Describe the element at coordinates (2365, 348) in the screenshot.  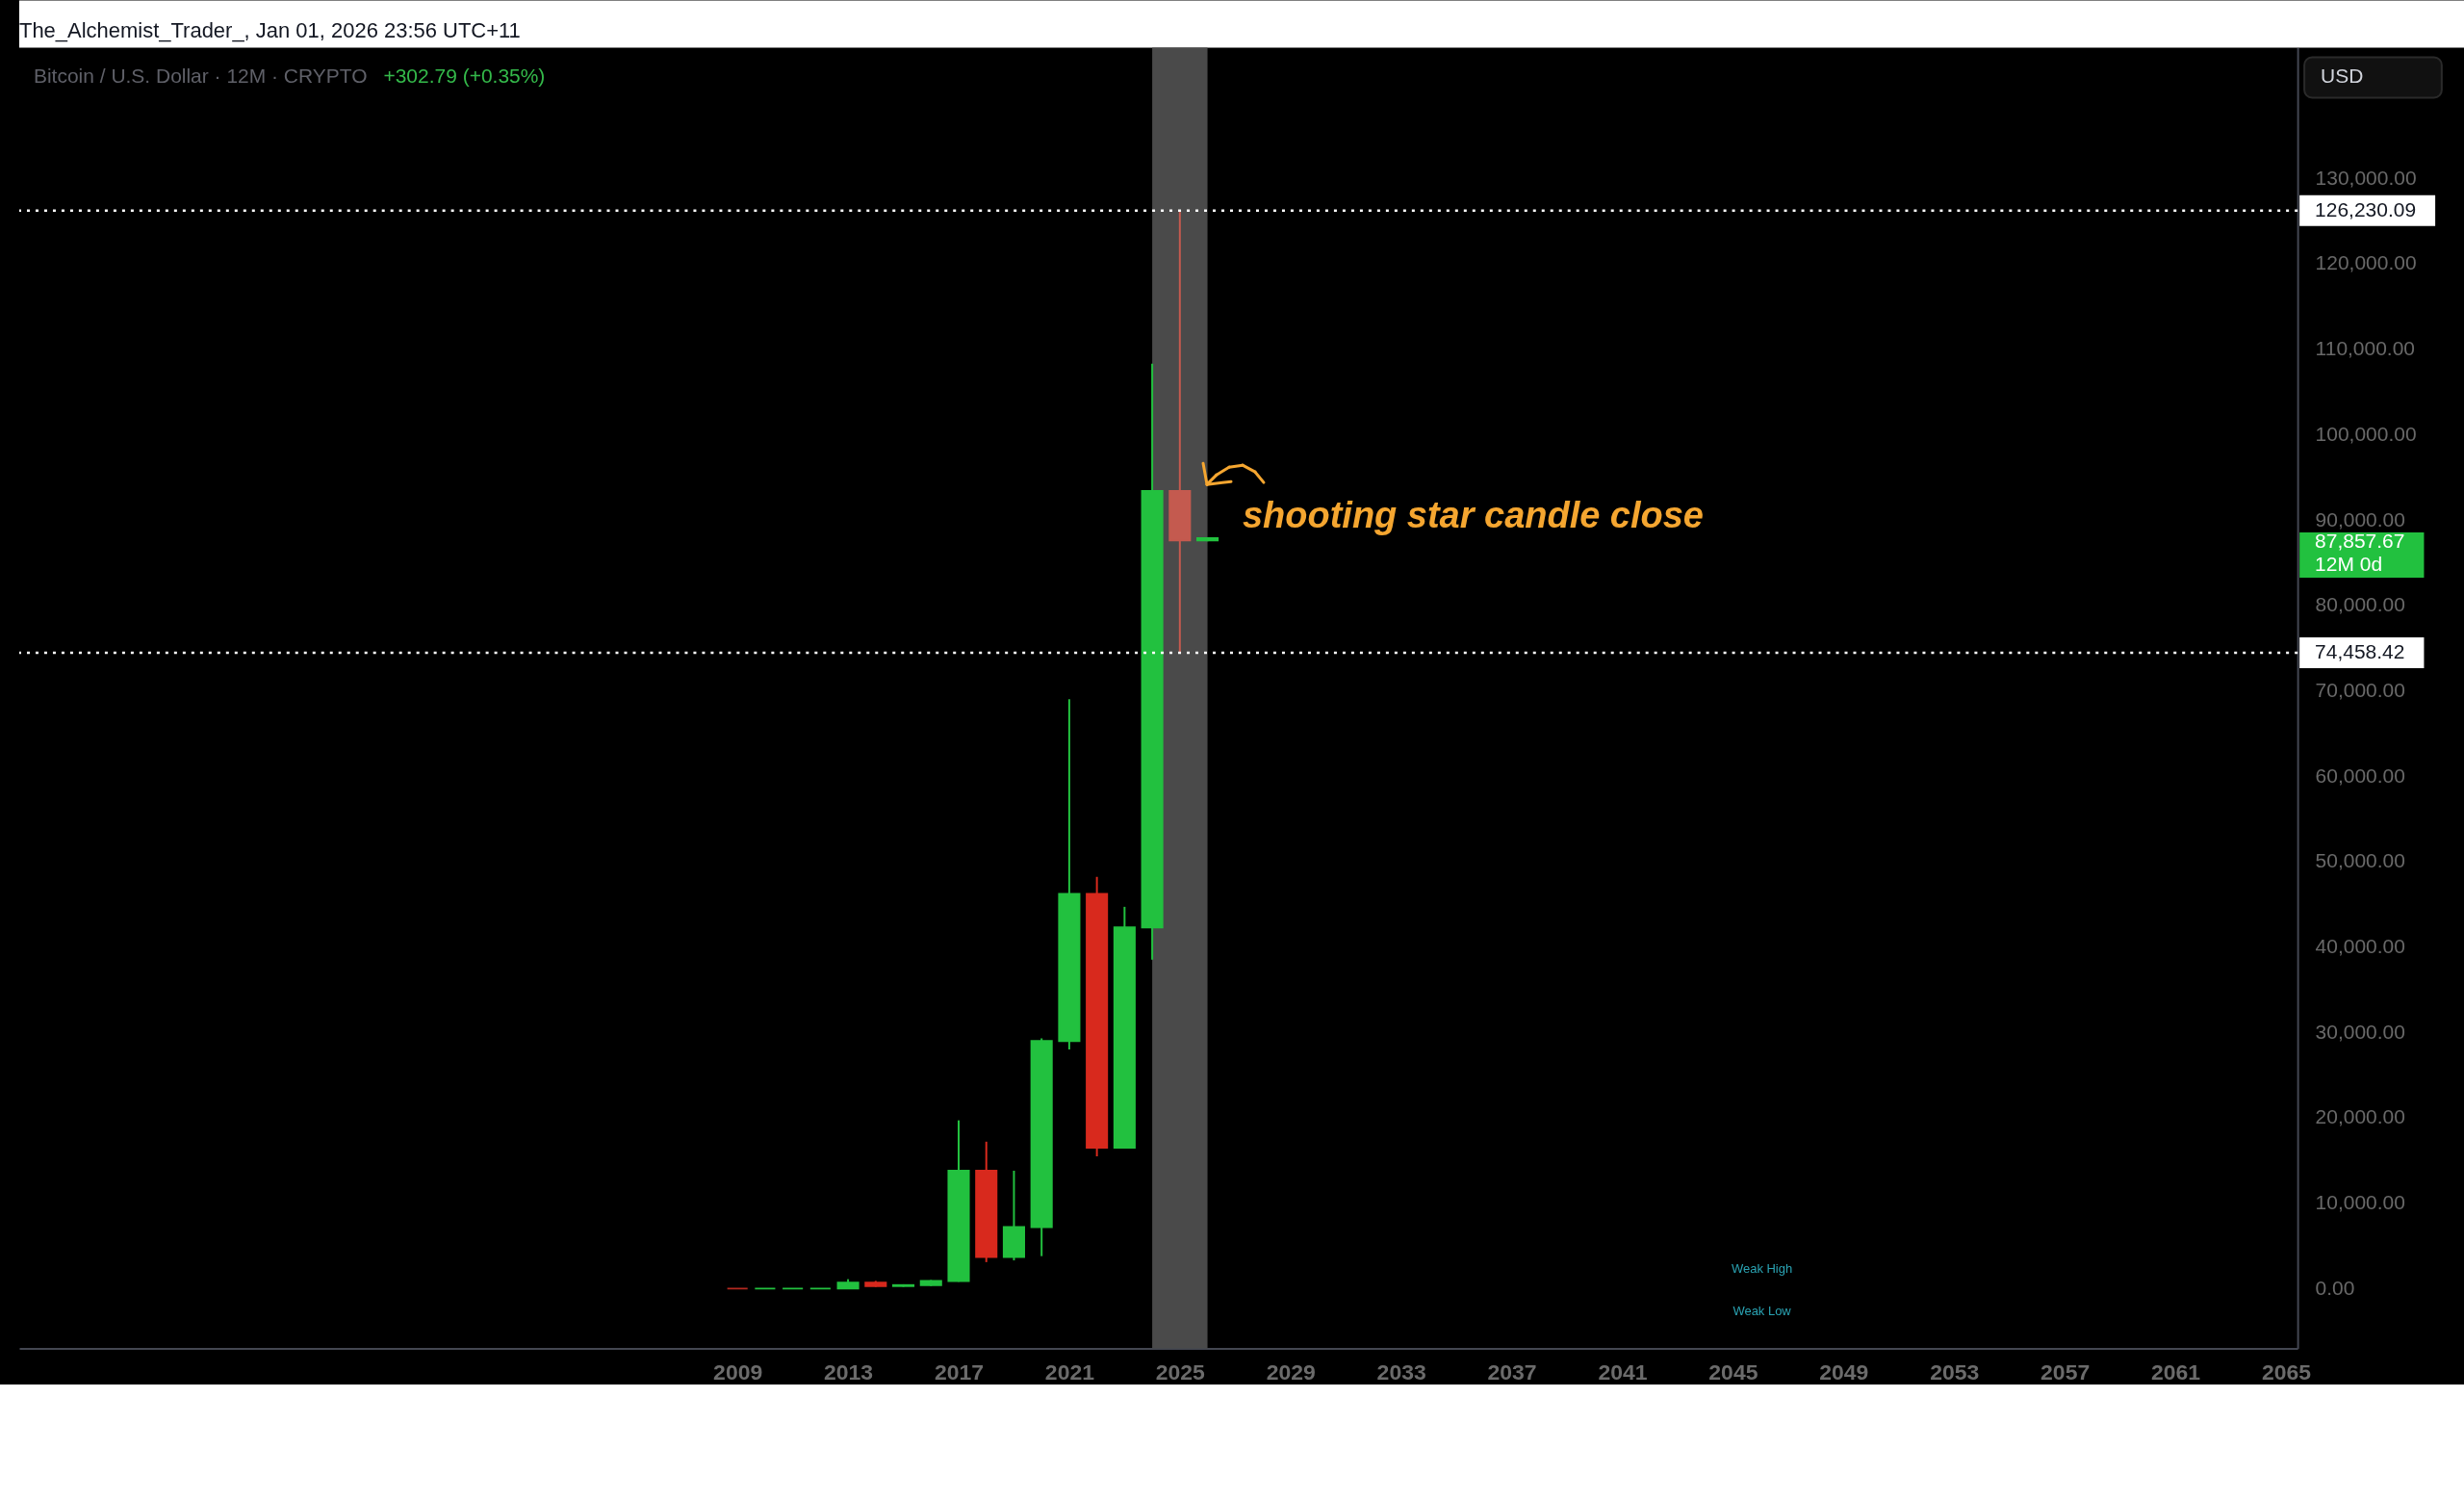
I see `y-tick-label: 110,000.00` at that location.